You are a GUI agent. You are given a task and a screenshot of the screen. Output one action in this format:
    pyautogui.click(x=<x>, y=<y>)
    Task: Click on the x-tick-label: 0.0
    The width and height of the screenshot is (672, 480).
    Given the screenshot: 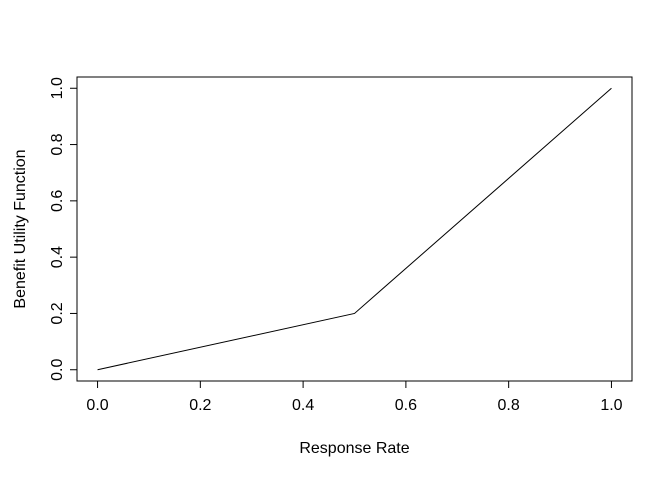 What is the action you would take?
    pyautogui.click(x=97, y=405)
    